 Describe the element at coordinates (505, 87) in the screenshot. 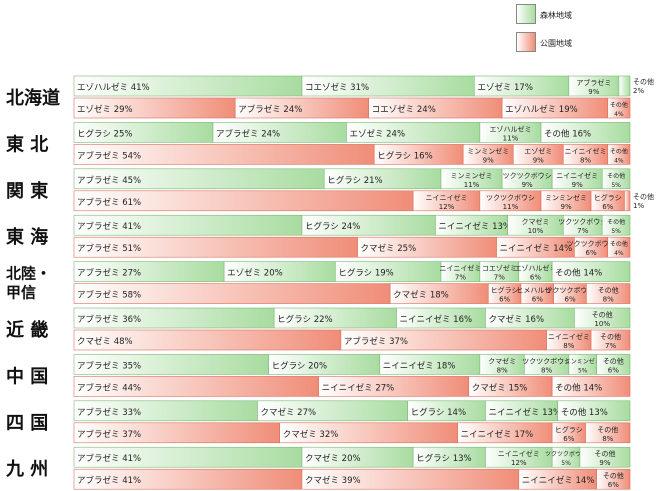

I see `forest-segment-label: エゾゼミ 17%` at that location.